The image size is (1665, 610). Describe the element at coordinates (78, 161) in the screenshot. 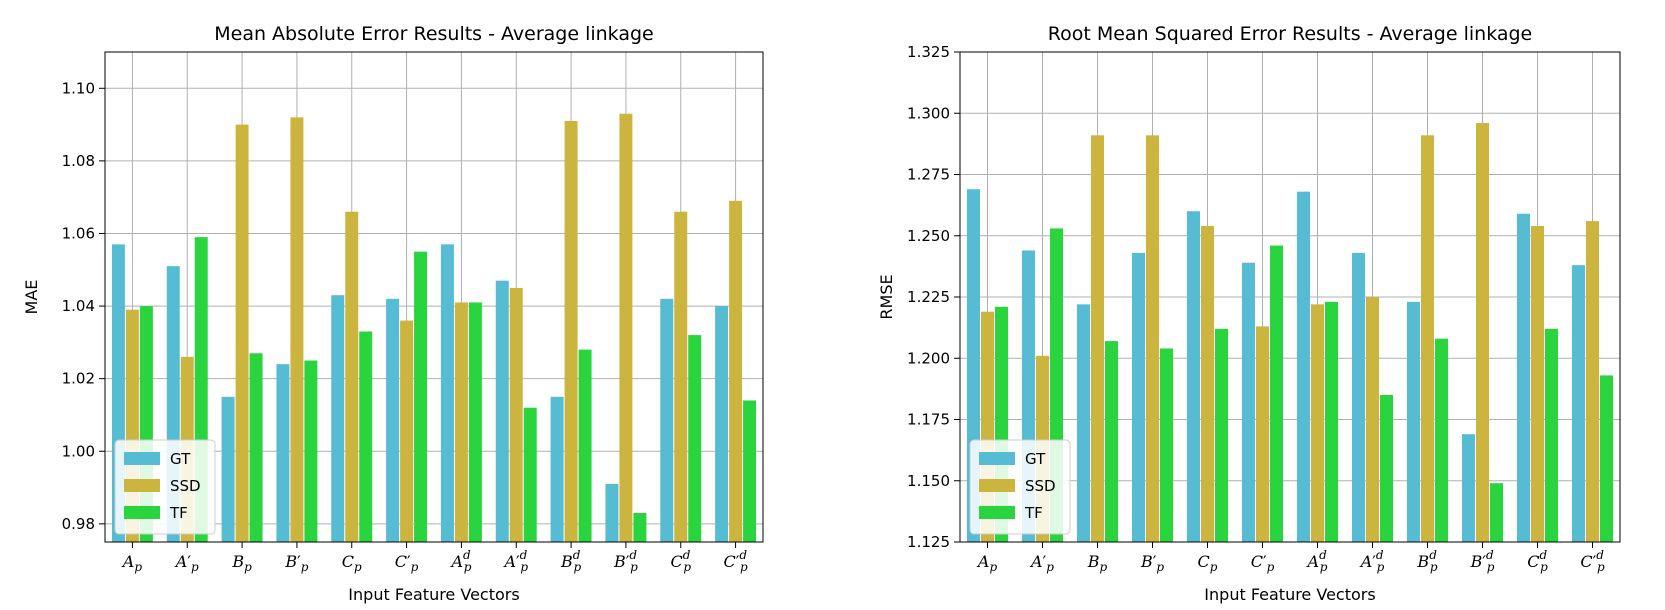

I see `y-tick-label: 1.08` at that location.